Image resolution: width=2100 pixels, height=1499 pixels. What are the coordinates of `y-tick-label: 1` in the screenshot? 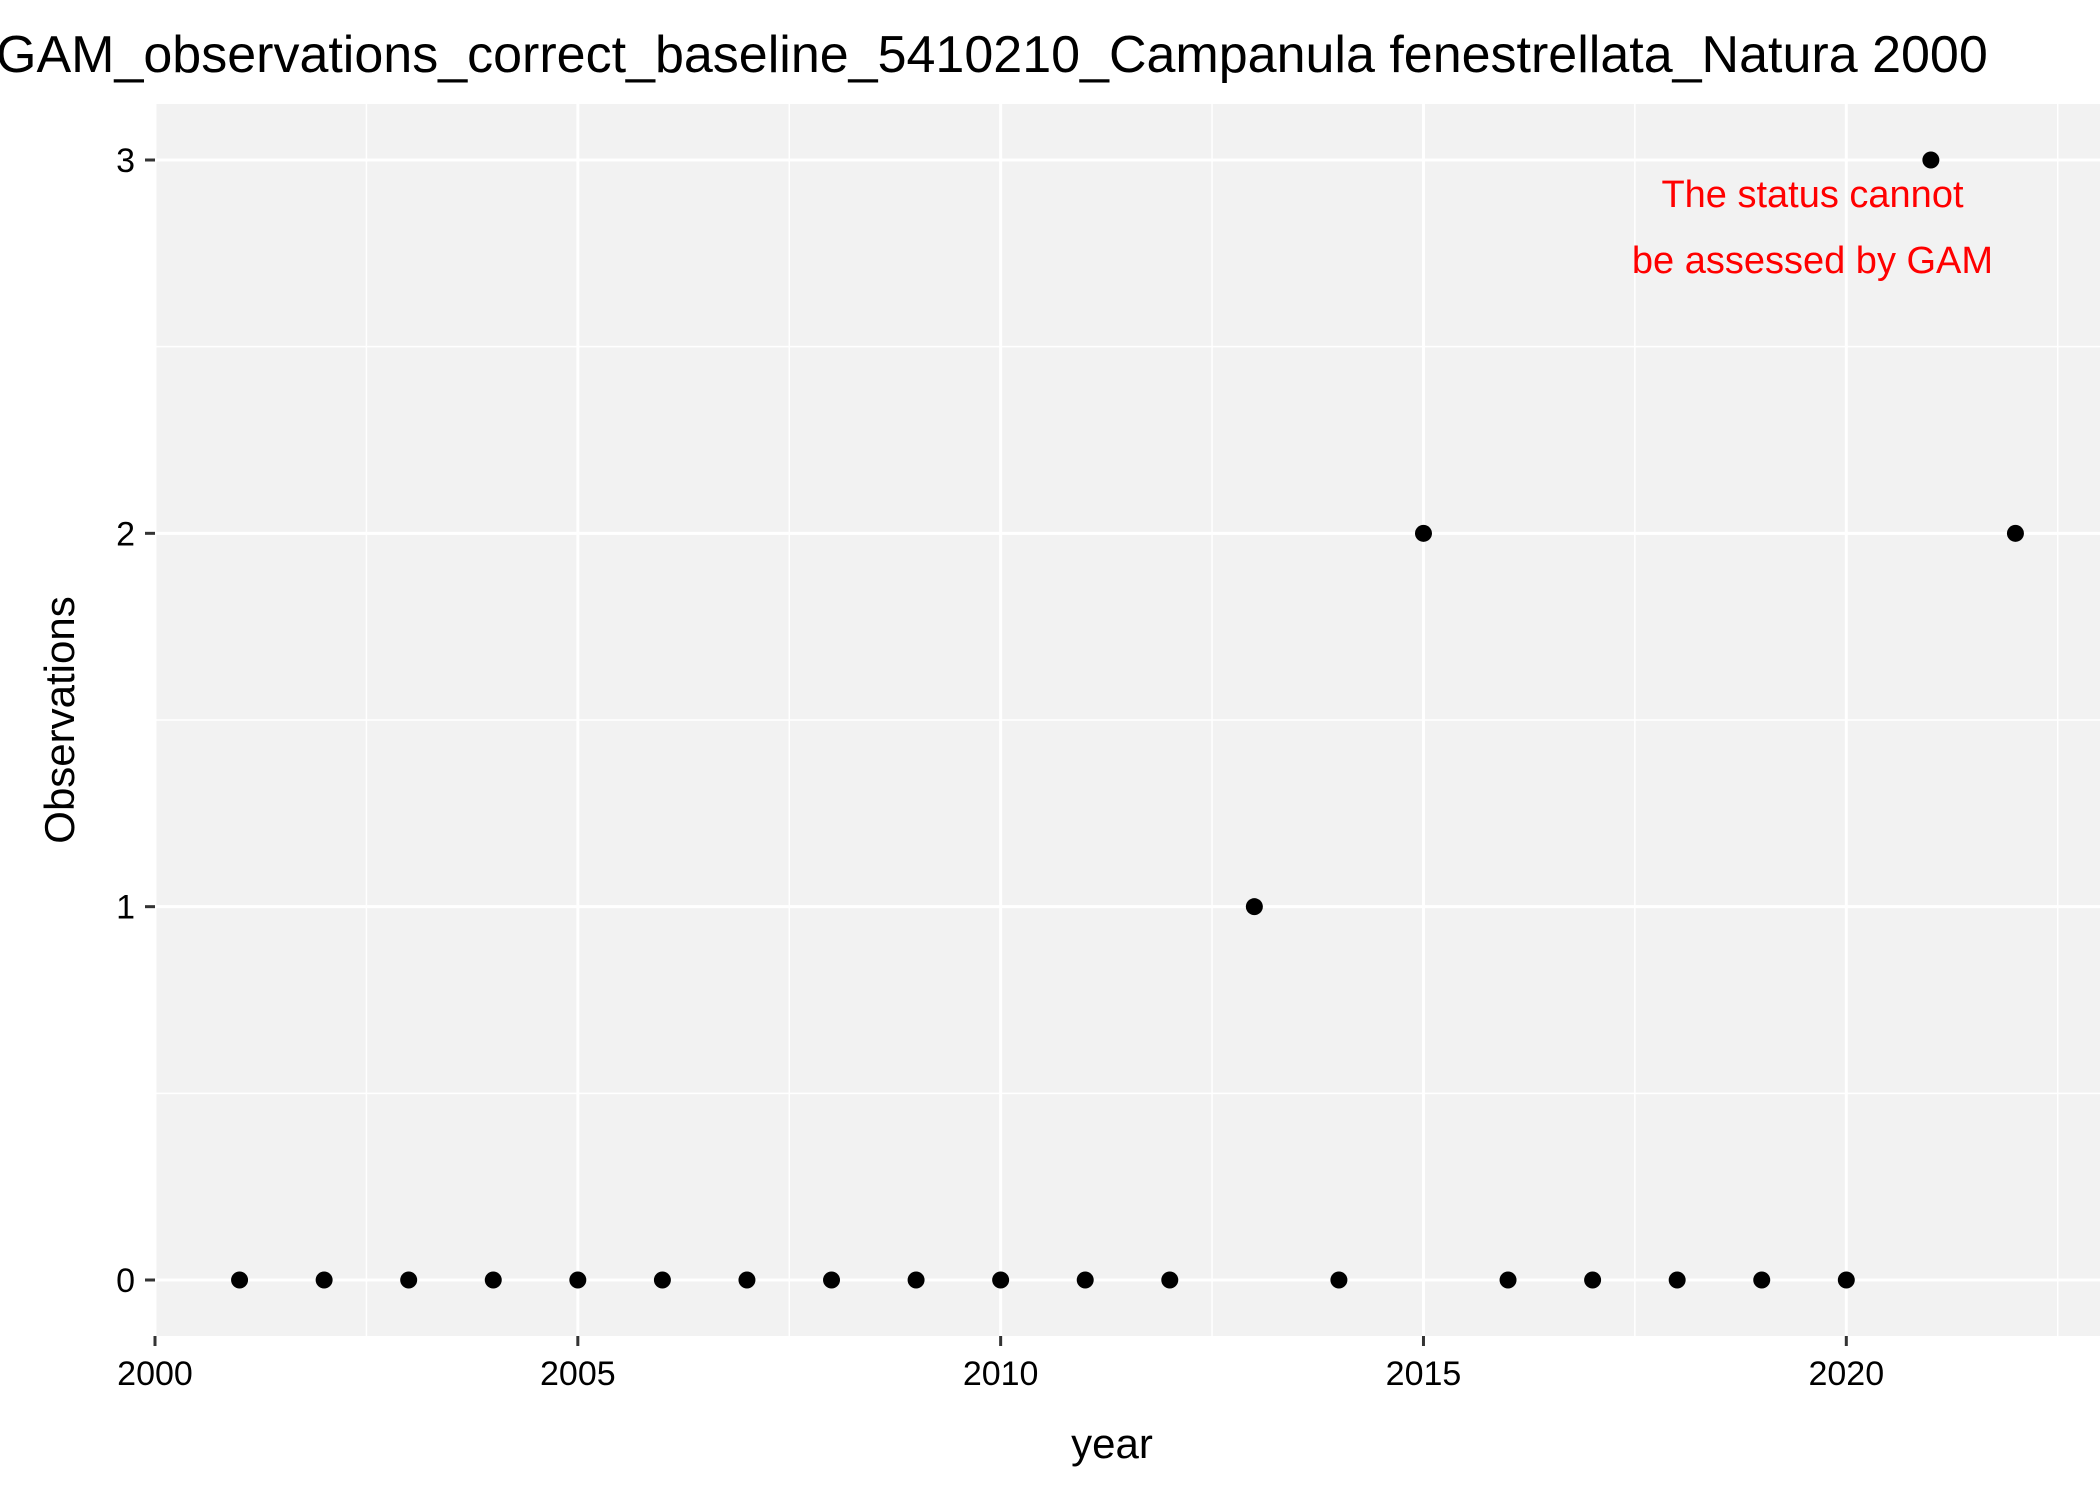 It's located at (125, 908).